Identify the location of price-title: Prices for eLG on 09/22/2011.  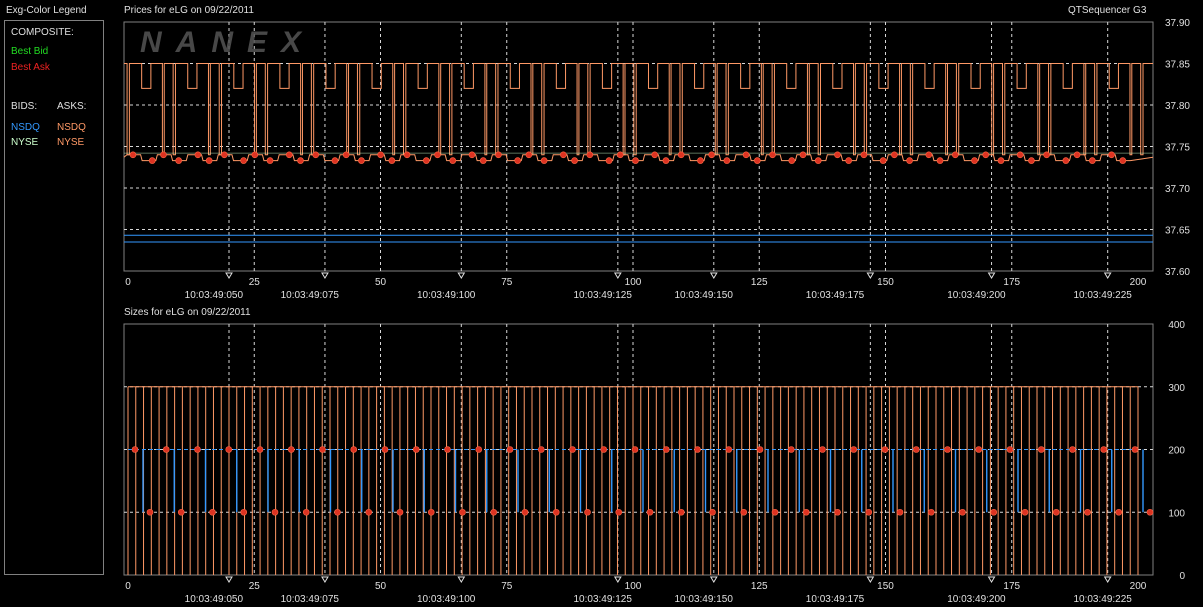
(189, 10).